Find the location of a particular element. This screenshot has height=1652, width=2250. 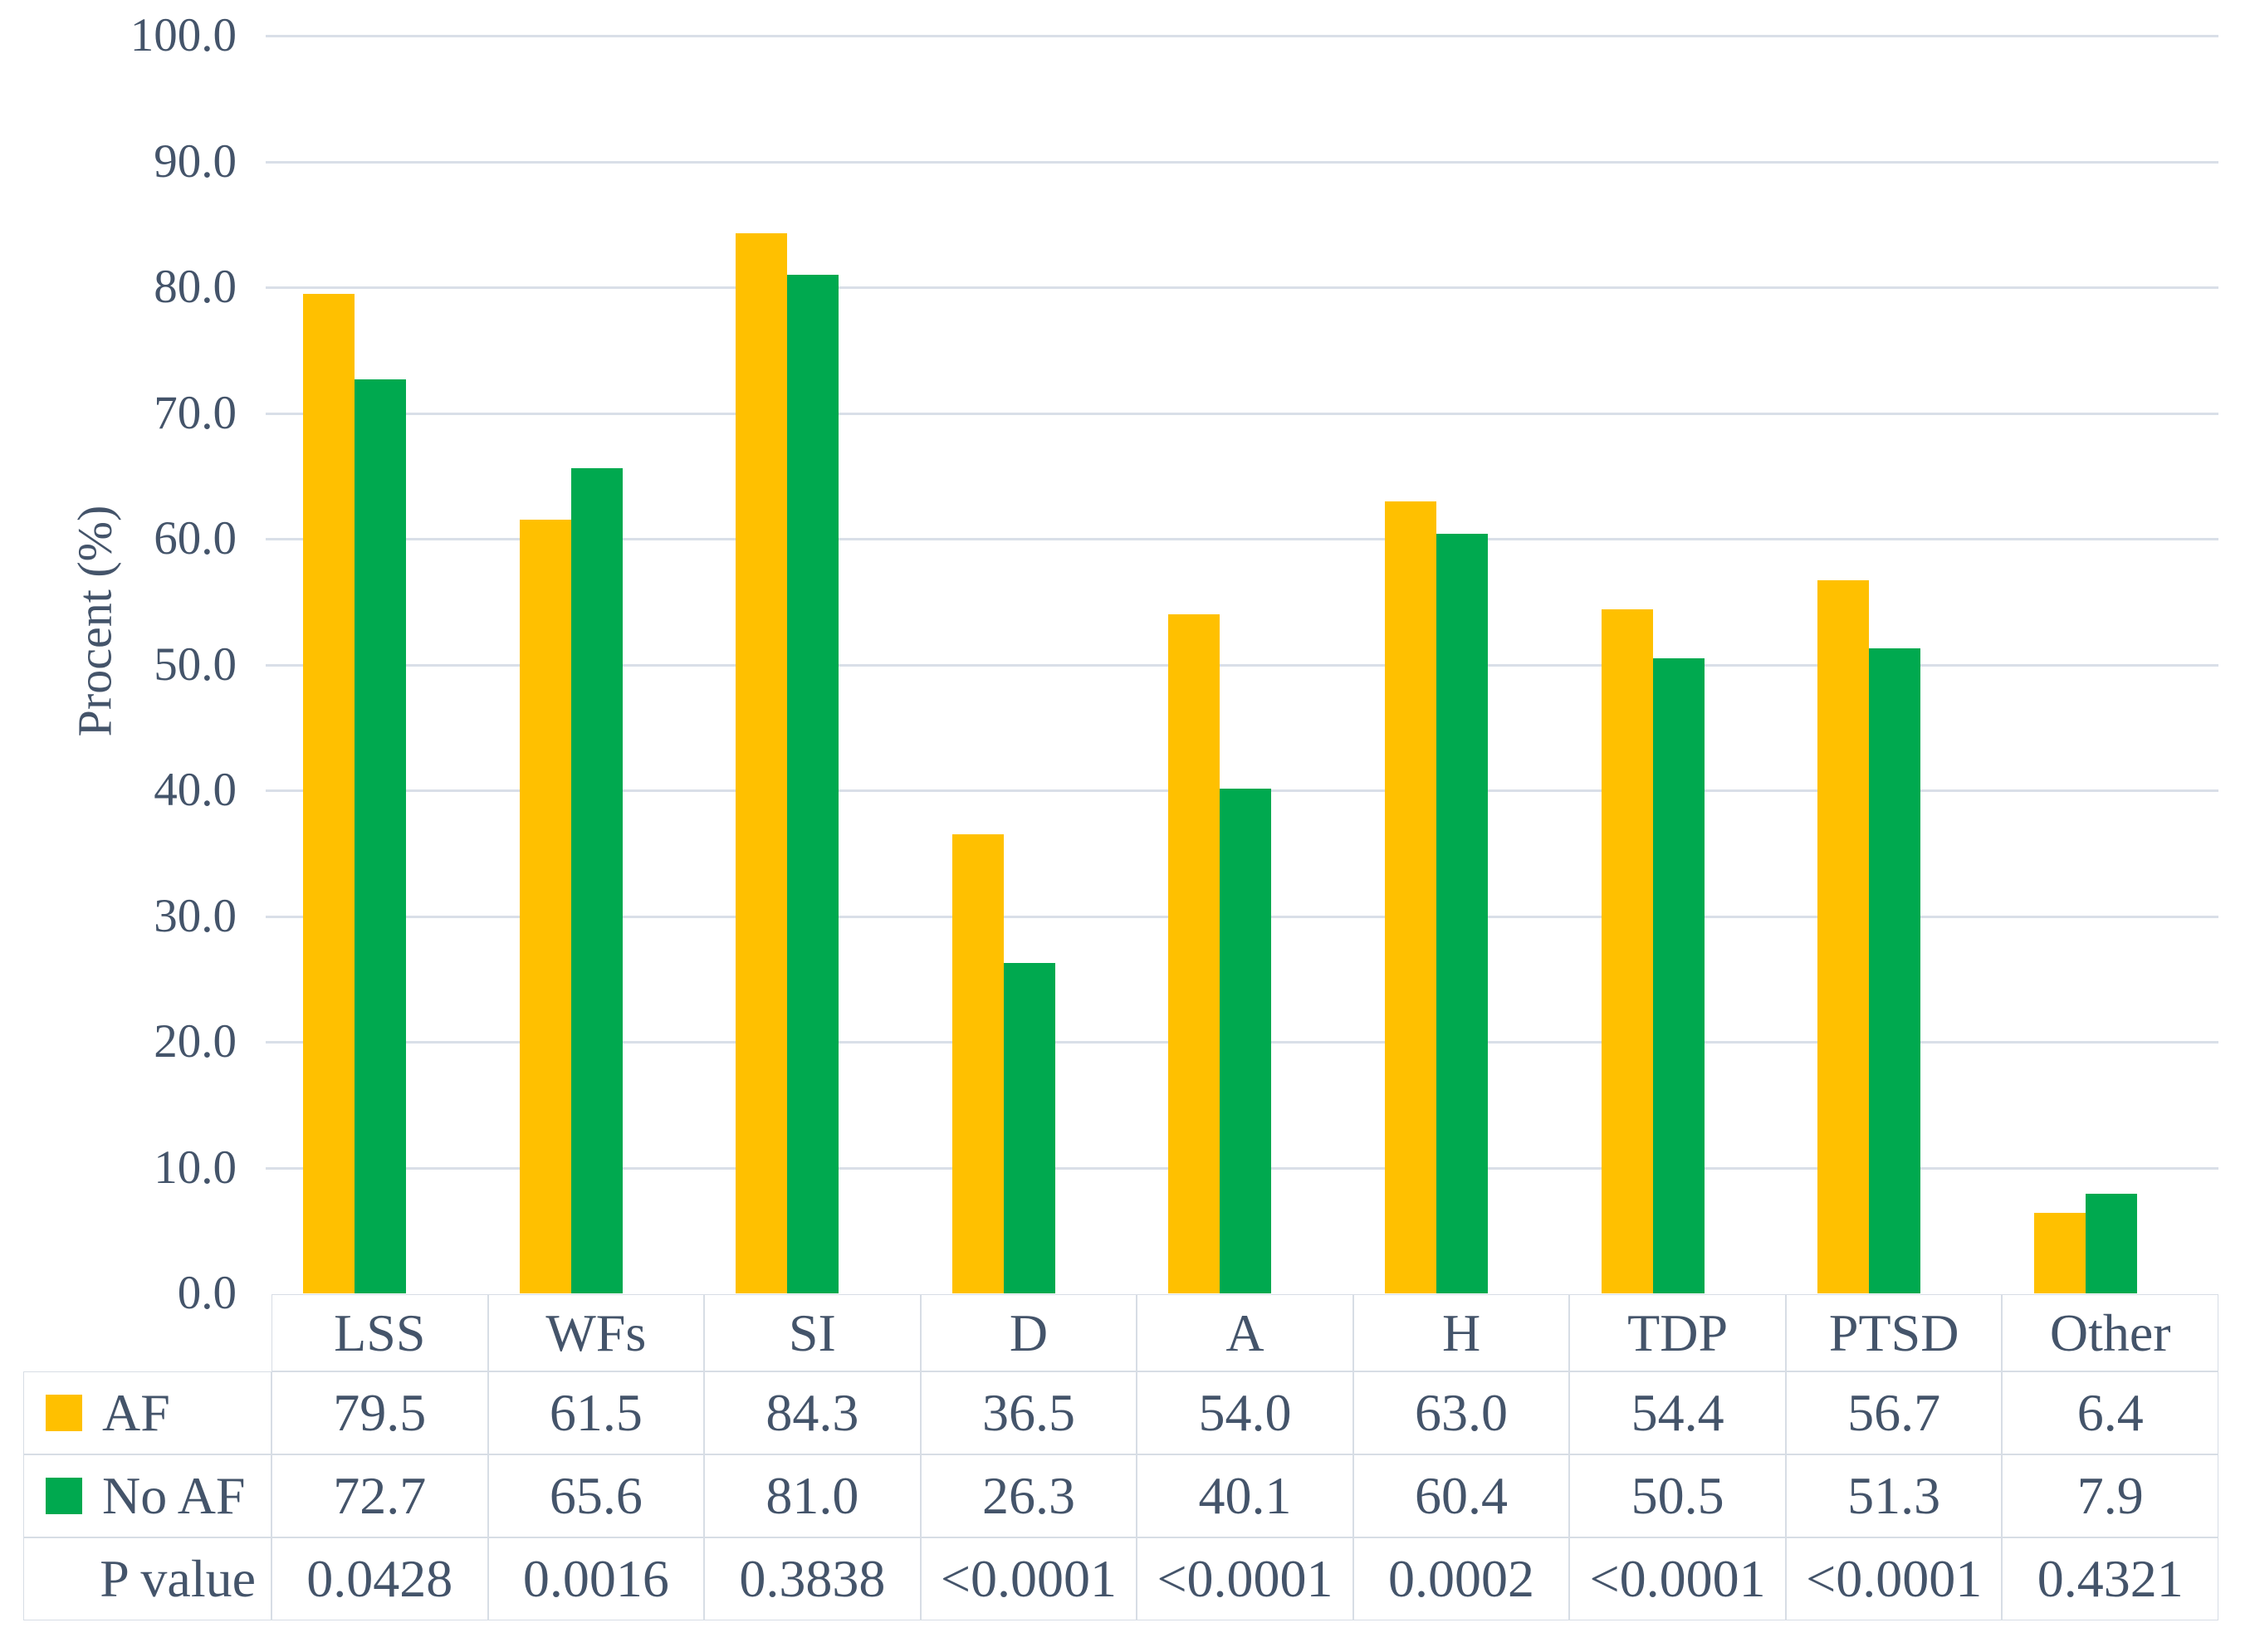

table-value-p-value-ptsd: <0.0001 is located at coordinates (1894, 1578).